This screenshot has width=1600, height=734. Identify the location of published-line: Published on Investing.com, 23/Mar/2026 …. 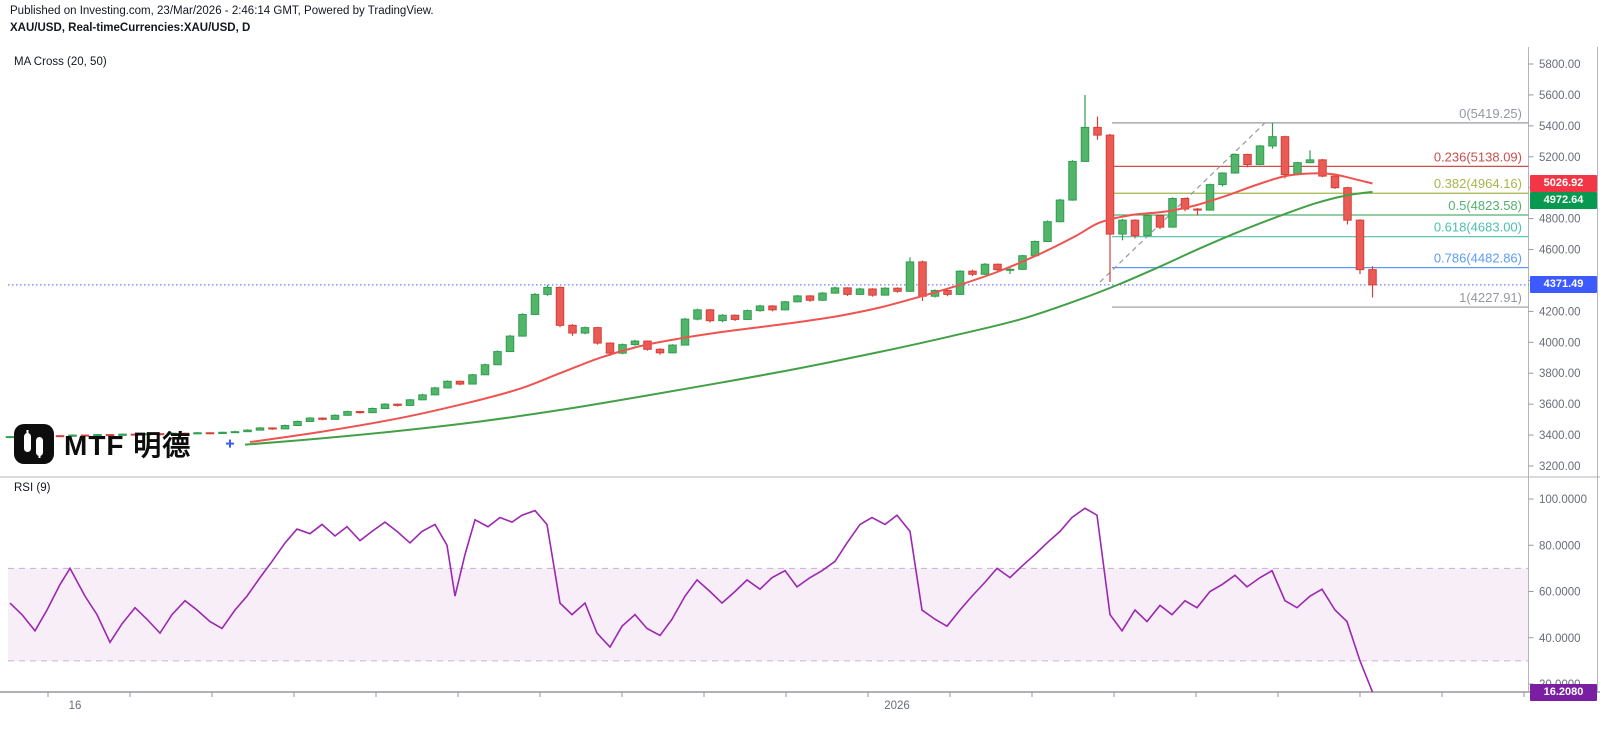
(222, 11).